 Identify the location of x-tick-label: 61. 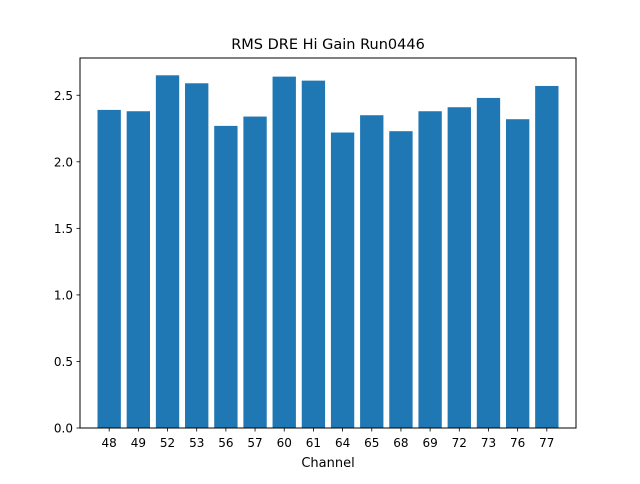
(313, 443).